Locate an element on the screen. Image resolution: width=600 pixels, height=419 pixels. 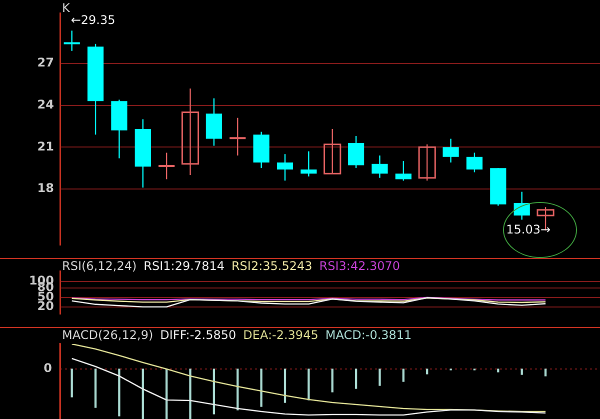
chart-title: K is located at coordinates (66, 8).